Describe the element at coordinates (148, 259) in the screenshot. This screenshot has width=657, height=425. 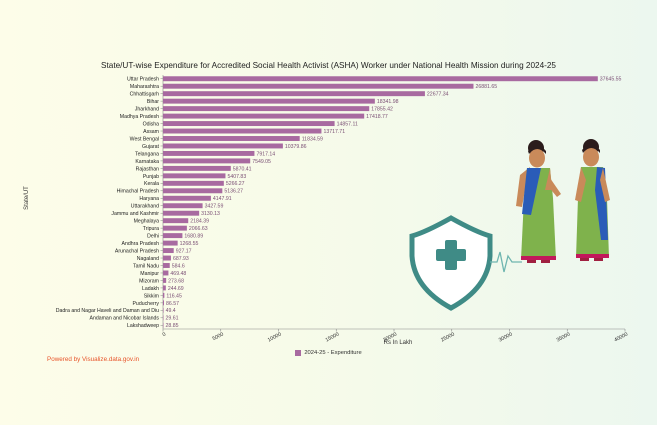
I see `category-label: Nagaland` at that location.